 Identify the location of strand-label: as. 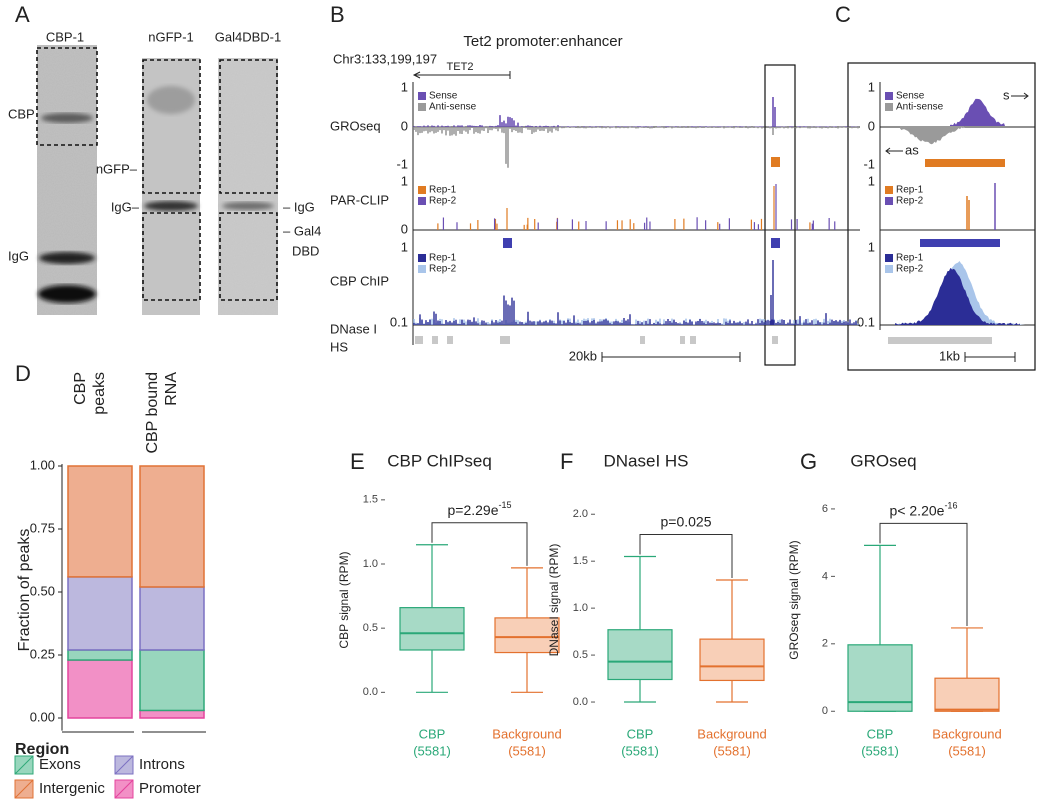
(912, 149).